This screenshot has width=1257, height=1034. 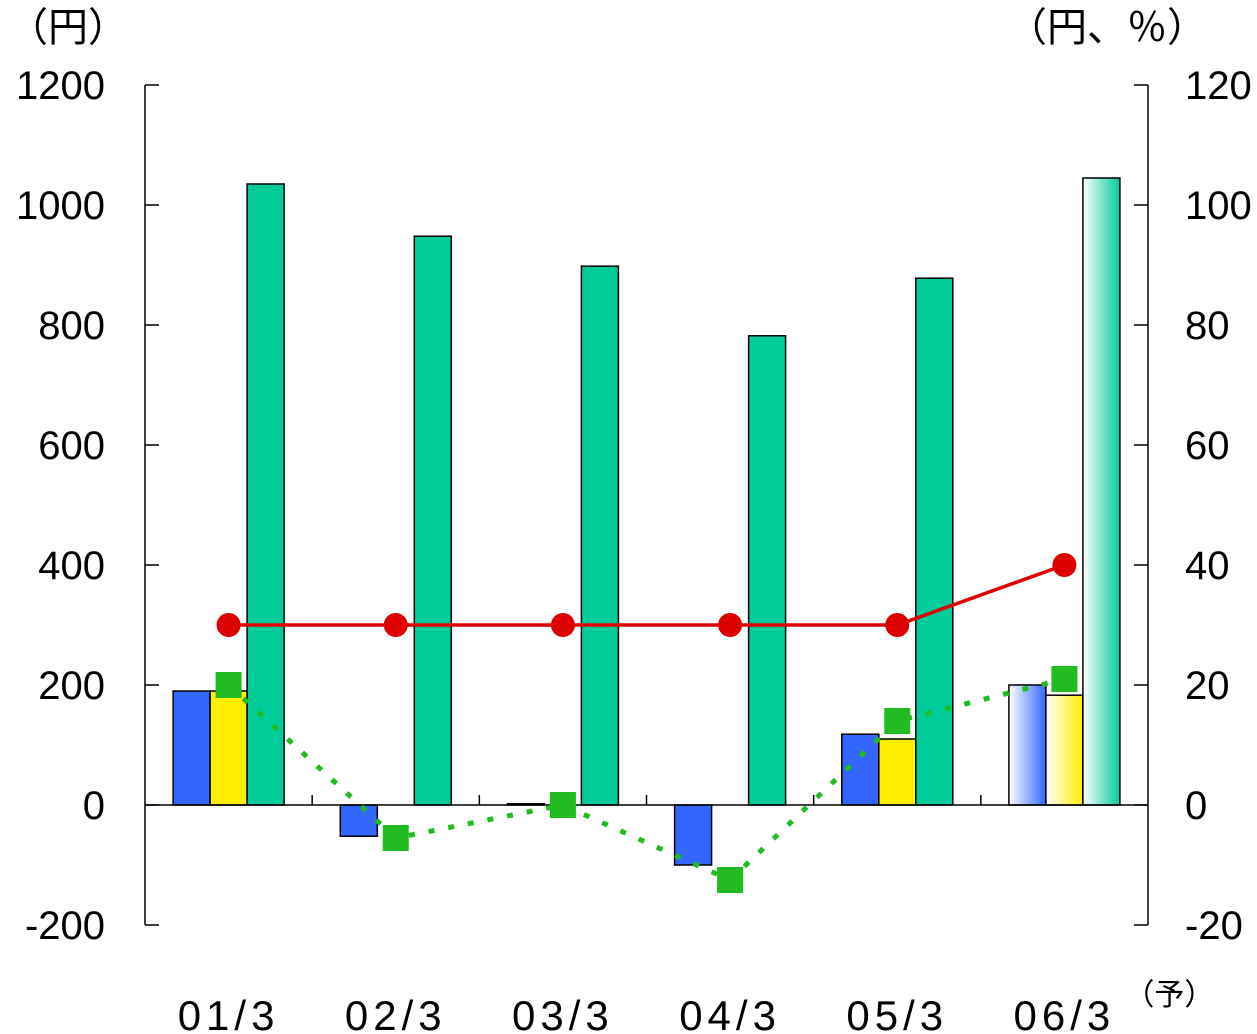 What do you see at coordinates (1218, 206) in the screenshot?
I see `right-tick-label-1: 100` at bounding box center [1218, 206].